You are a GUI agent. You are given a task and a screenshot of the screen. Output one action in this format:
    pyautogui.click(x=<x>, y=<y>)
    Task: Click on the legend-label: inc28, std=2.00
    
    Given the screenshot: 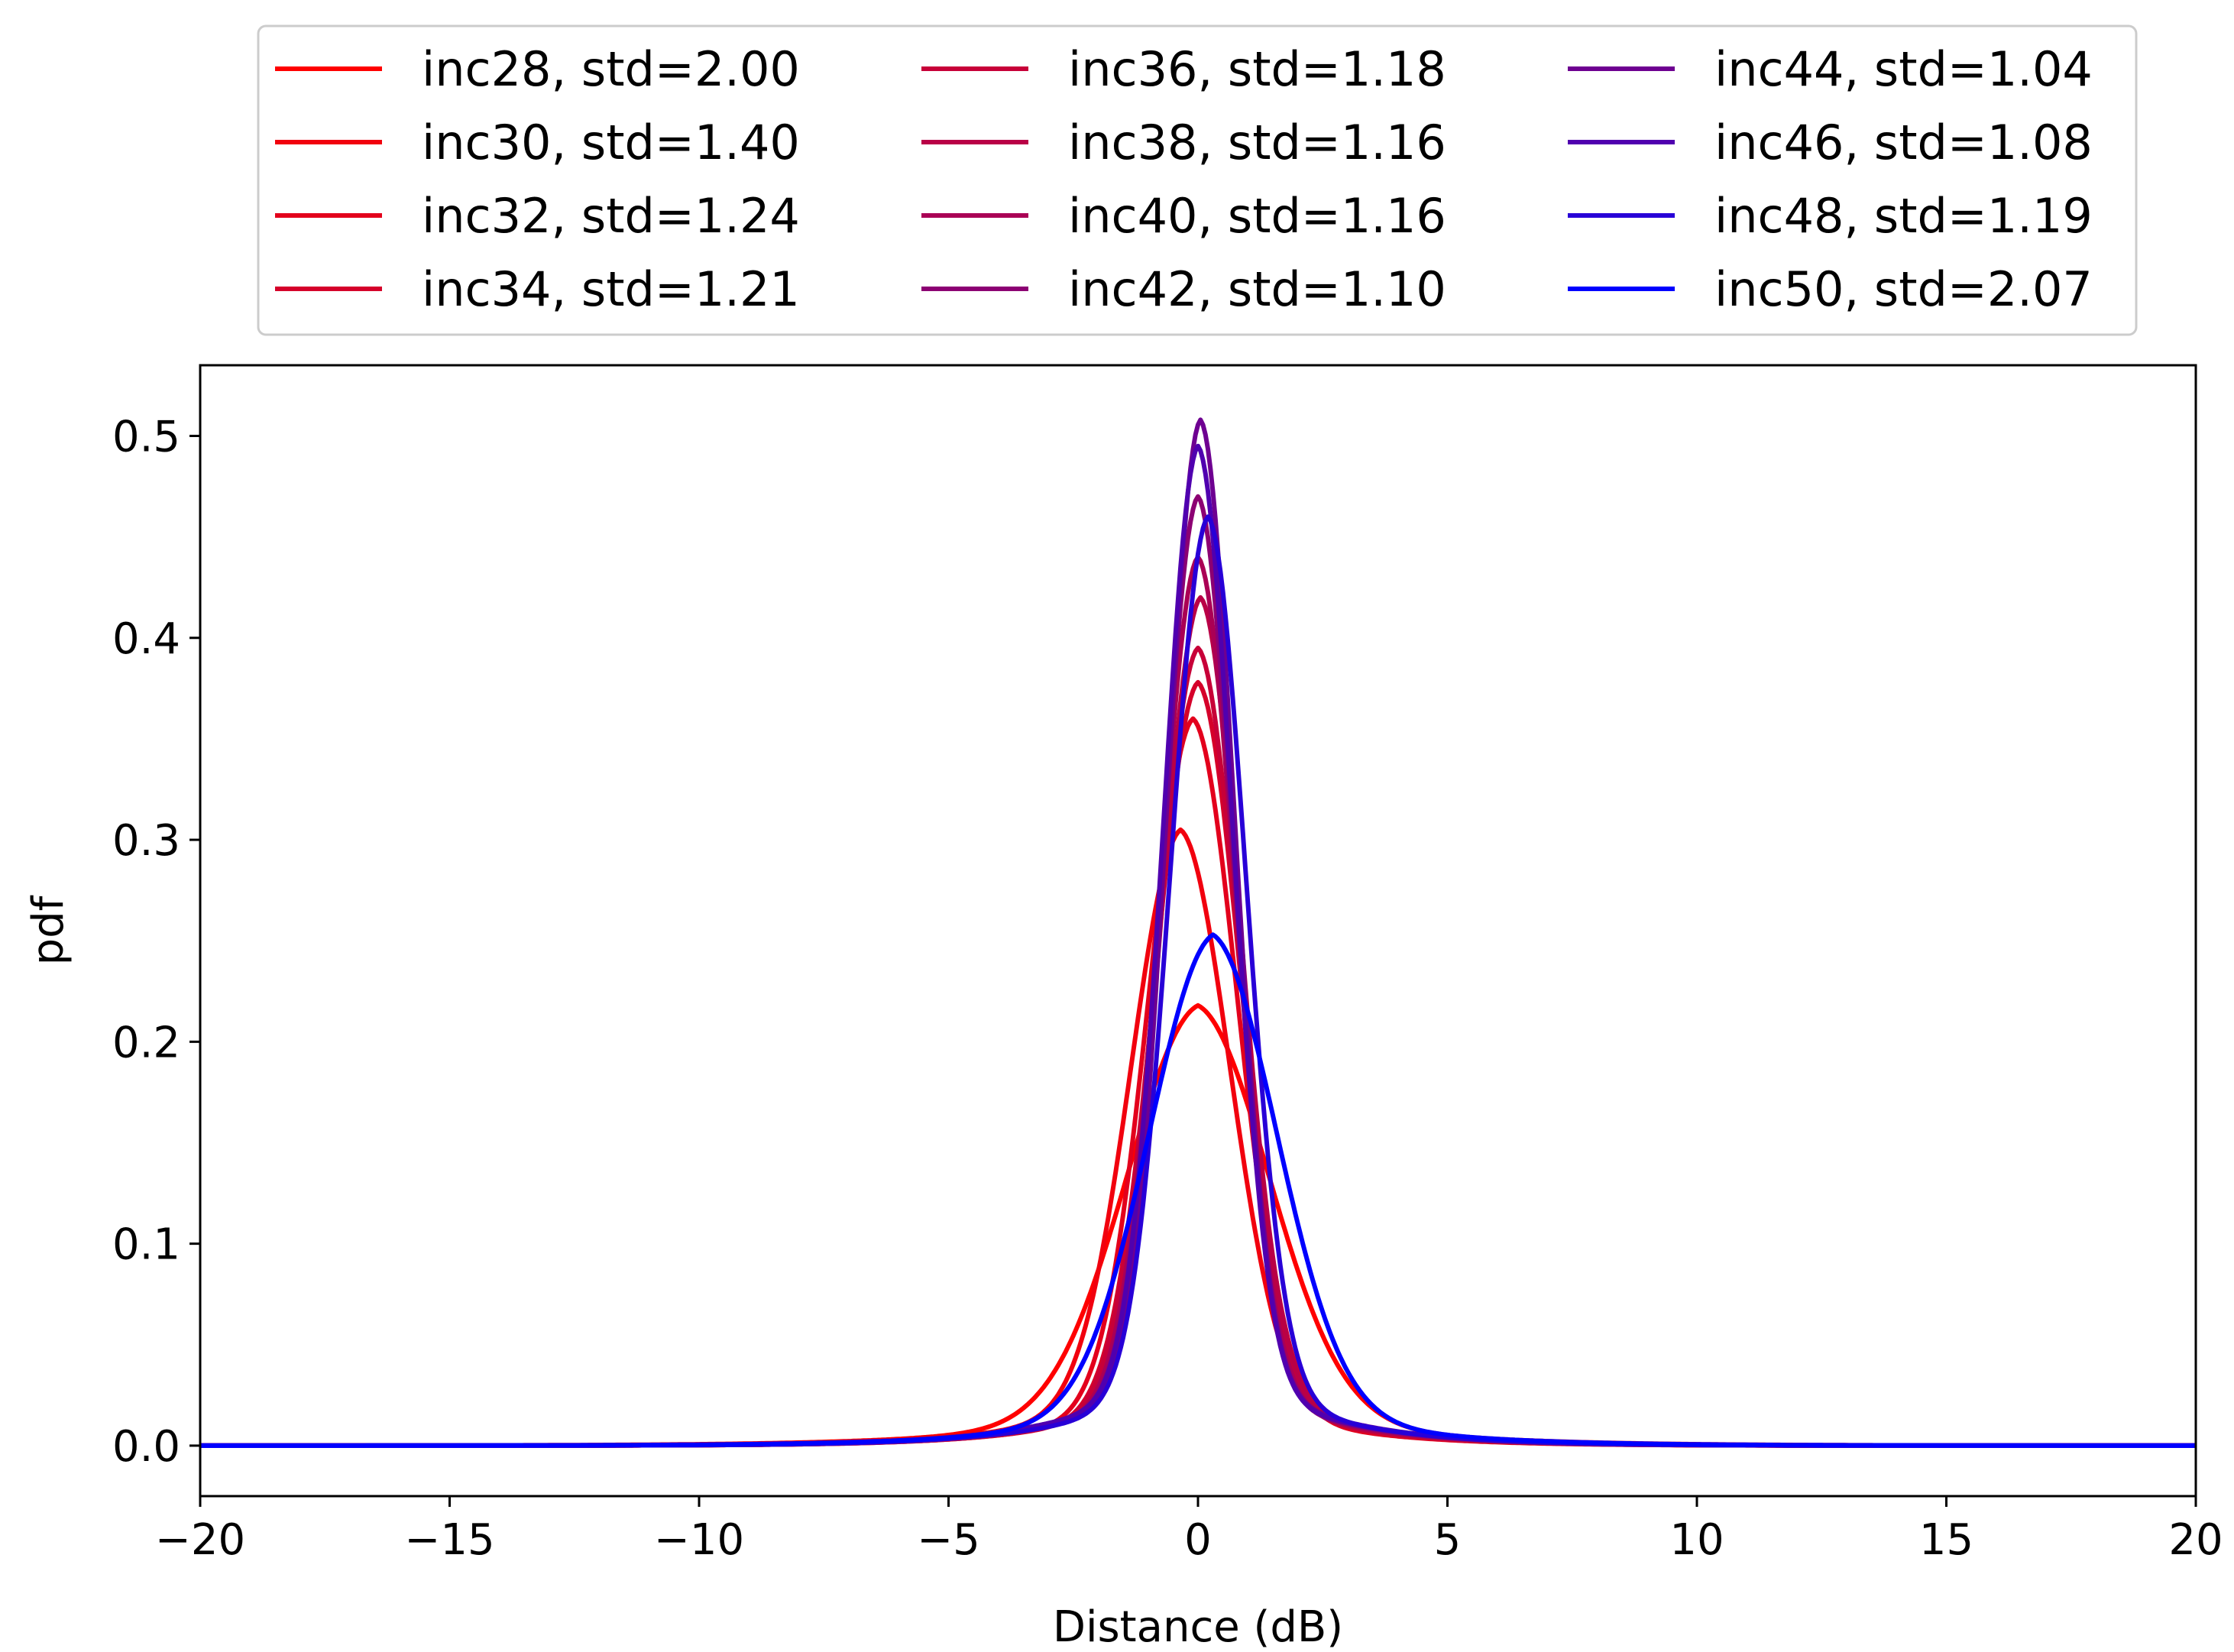 What is the action you would take?
    pyautogui.click(x=611, y=69)
    